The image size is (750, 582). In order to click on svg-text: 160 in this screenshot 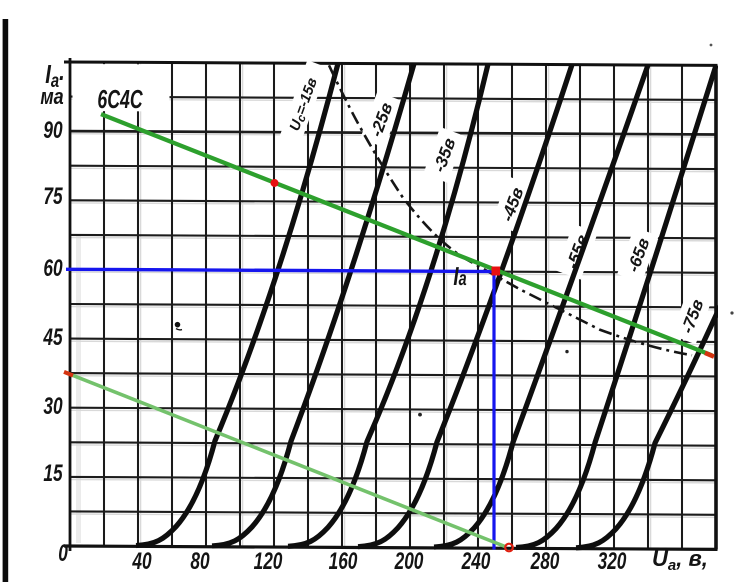, I will do `click(343, 561)`.